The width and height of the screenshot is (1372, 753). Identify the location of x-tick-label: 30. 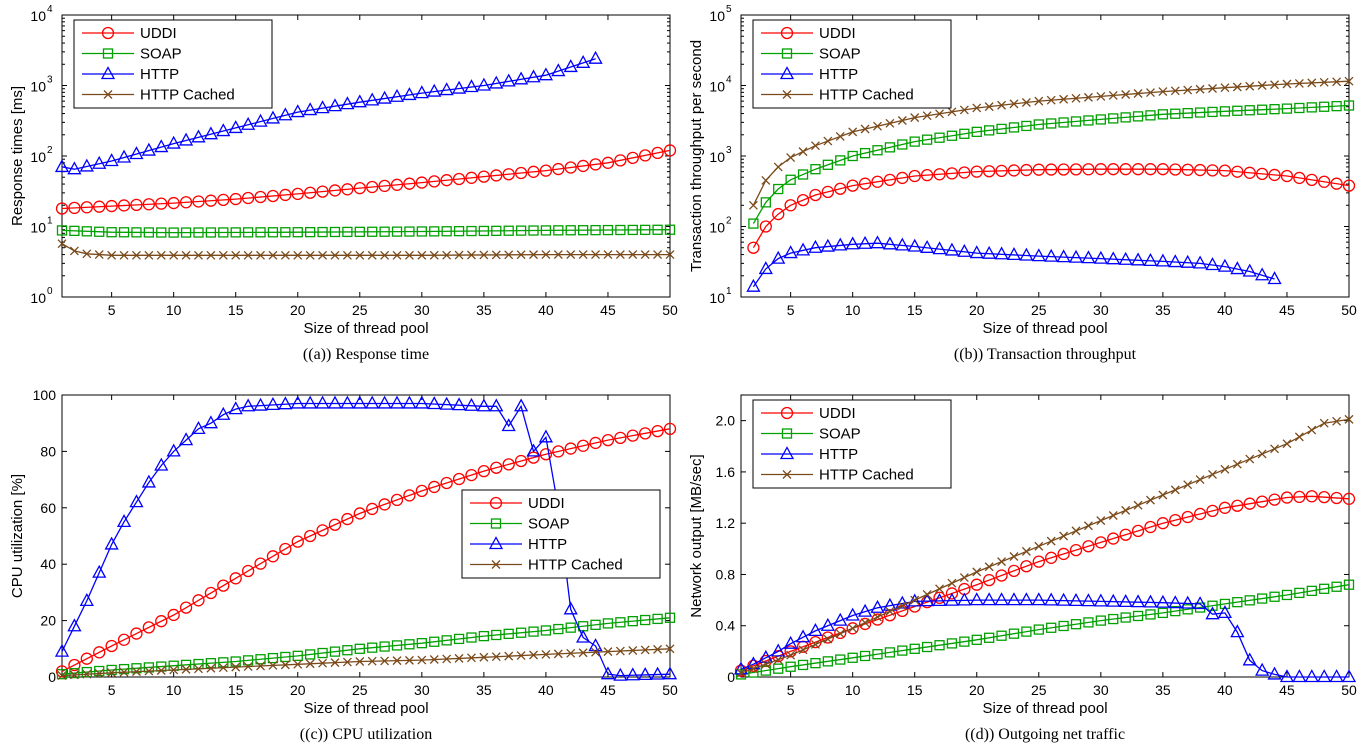
(1101, 310).